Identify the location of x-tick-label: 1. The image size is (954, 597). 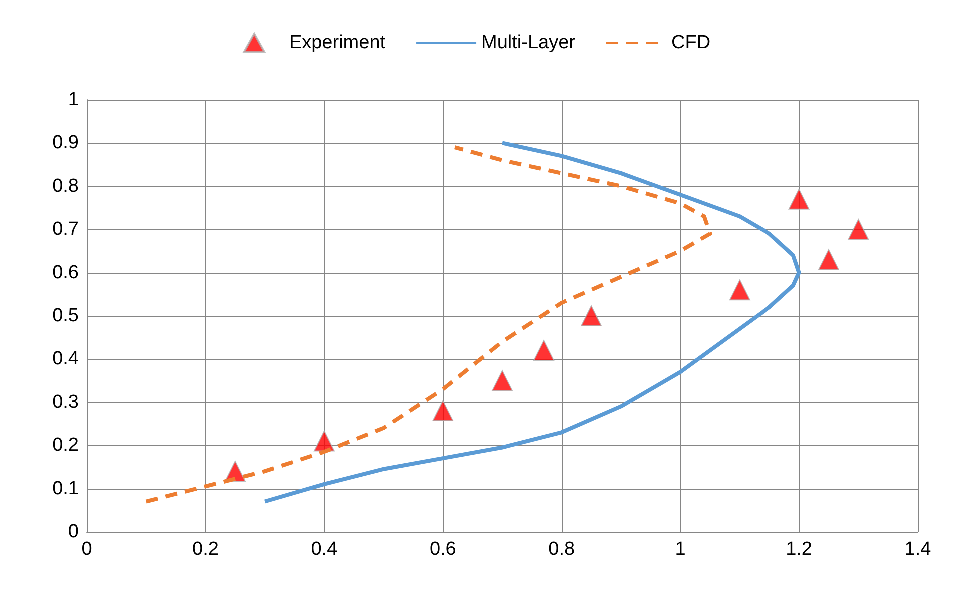
(680, 549).